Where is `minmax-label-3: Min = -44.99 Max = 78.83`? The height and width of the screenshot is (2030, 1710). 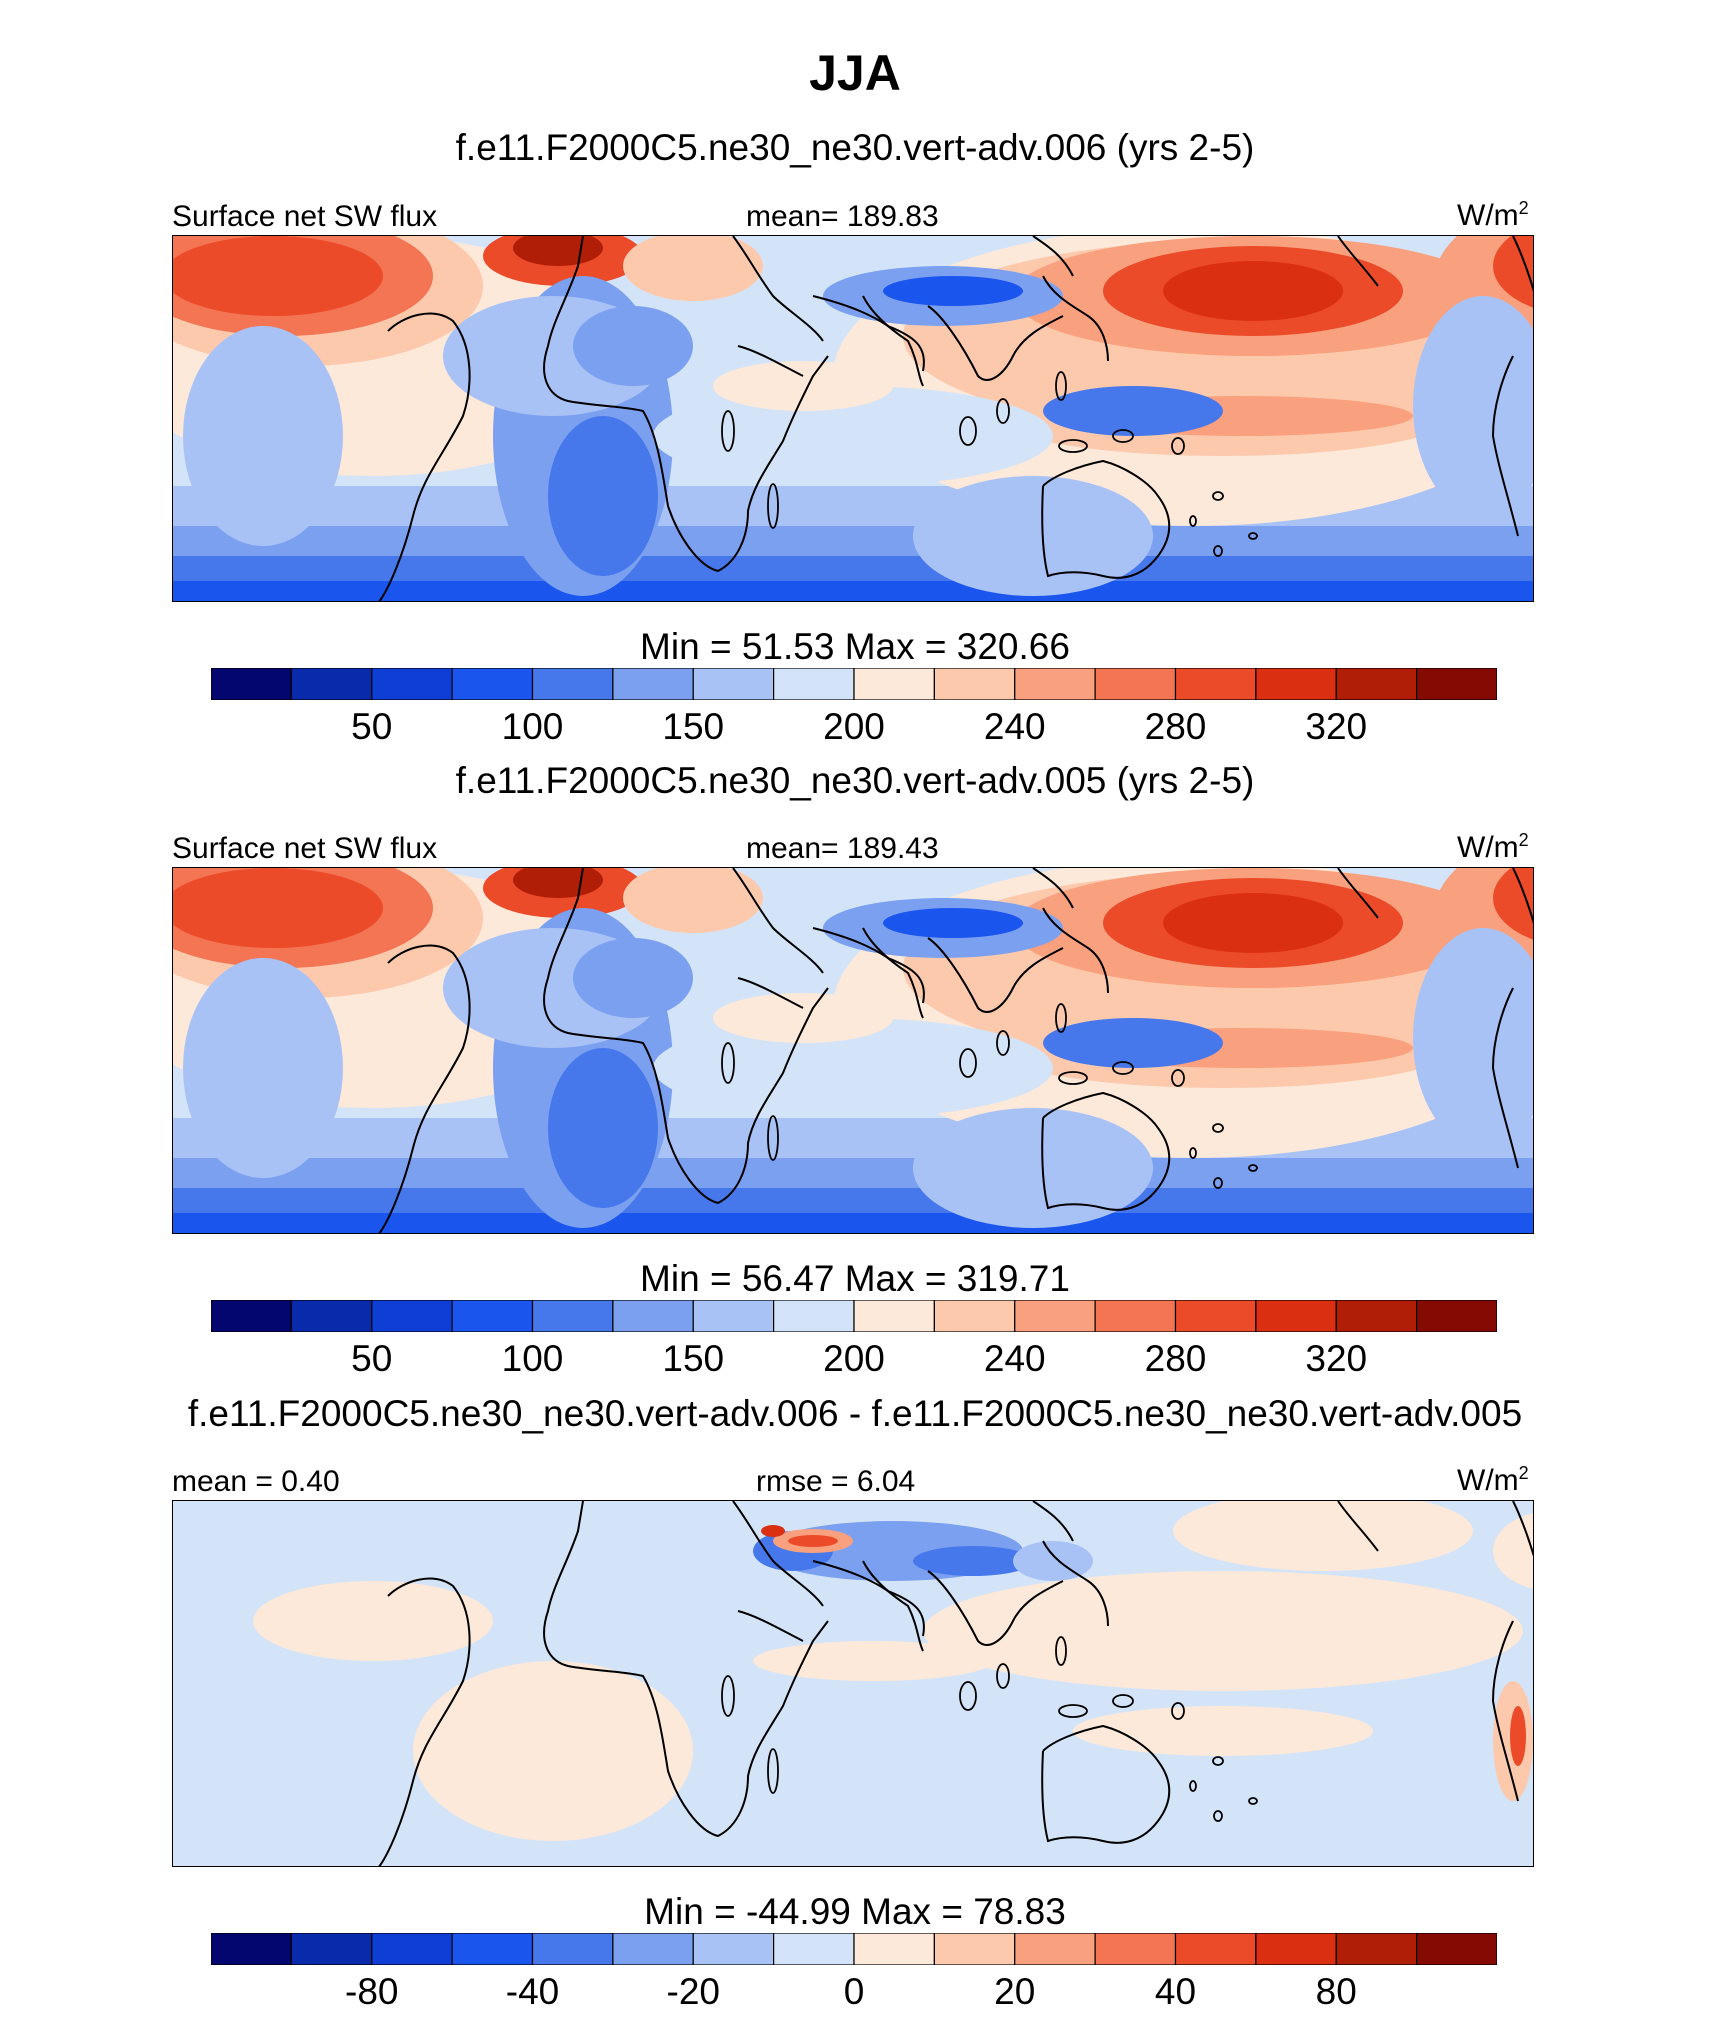
minmax-label-3: Min = -44.99 Max = 78.83 is located at coordinates (855, 1911).